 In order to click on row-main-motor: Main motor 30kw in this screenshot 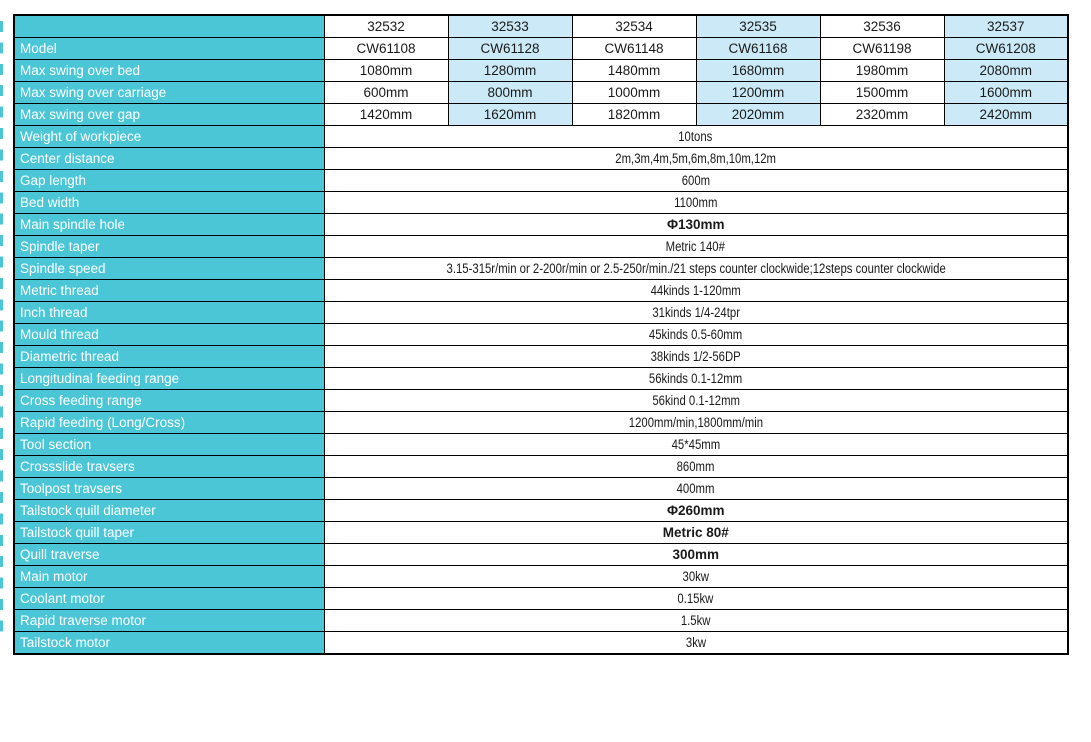, I will do `click(541, 576)`.